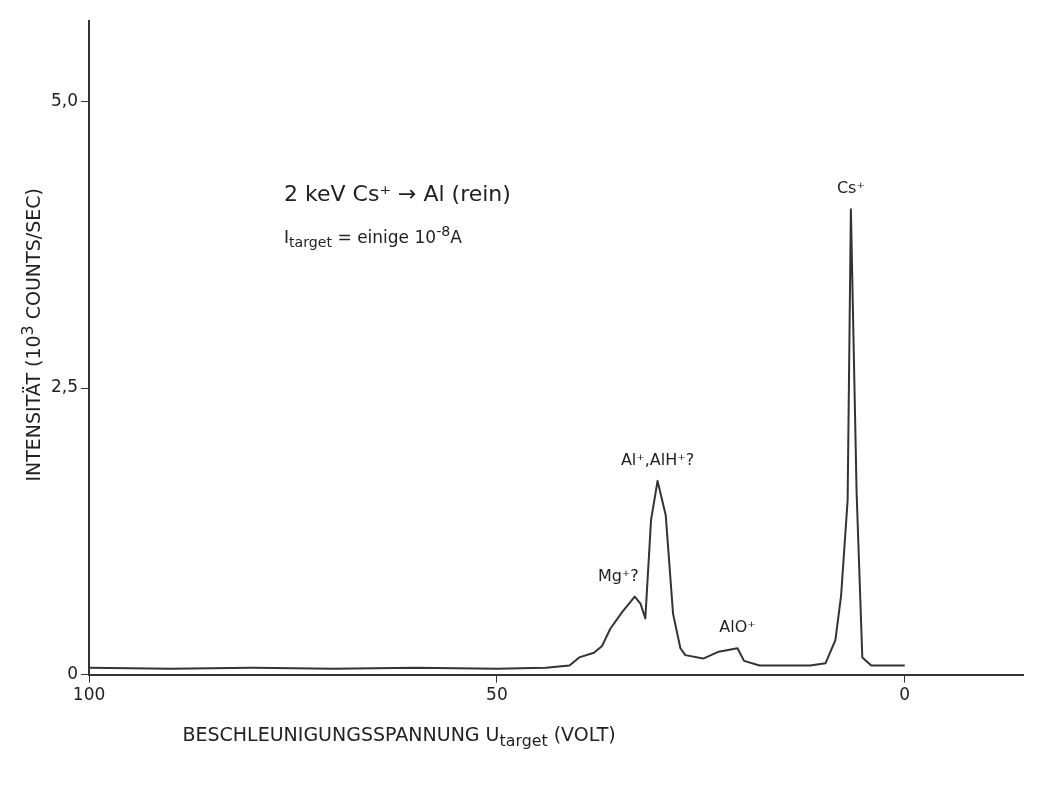 Image resolution: width=1041 pixels, height=797 pixels. What do you see at coordinates (73, 673) in the screenshot?
I see `y-tick-label: 0` at bounding box center [73, 673].